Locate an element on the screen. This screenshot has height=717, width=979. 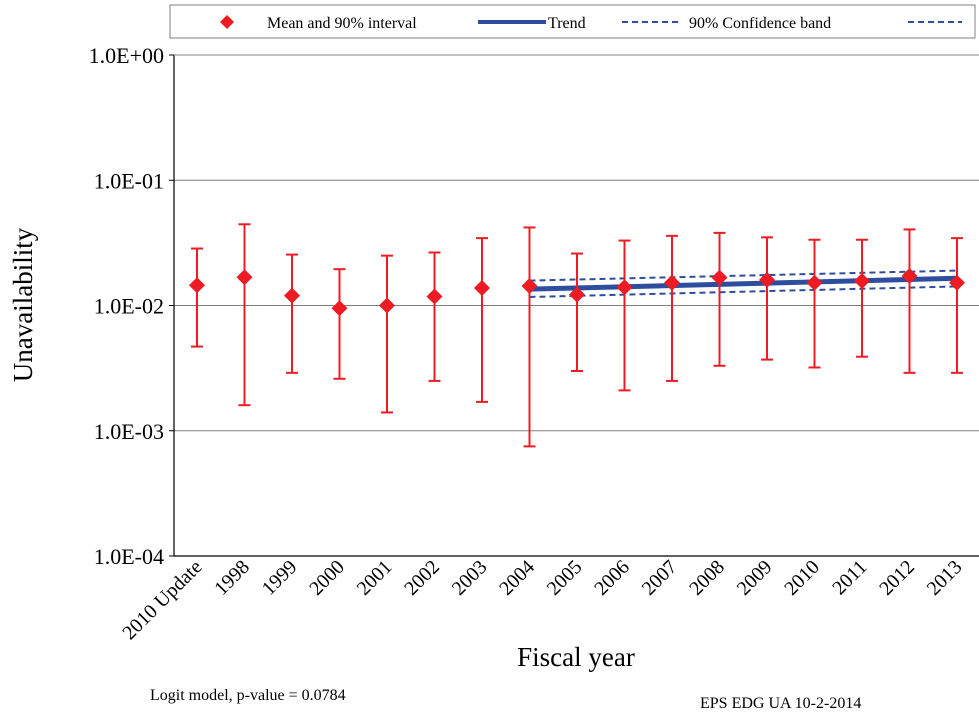
trend-line is located at coordinates (743, 283).